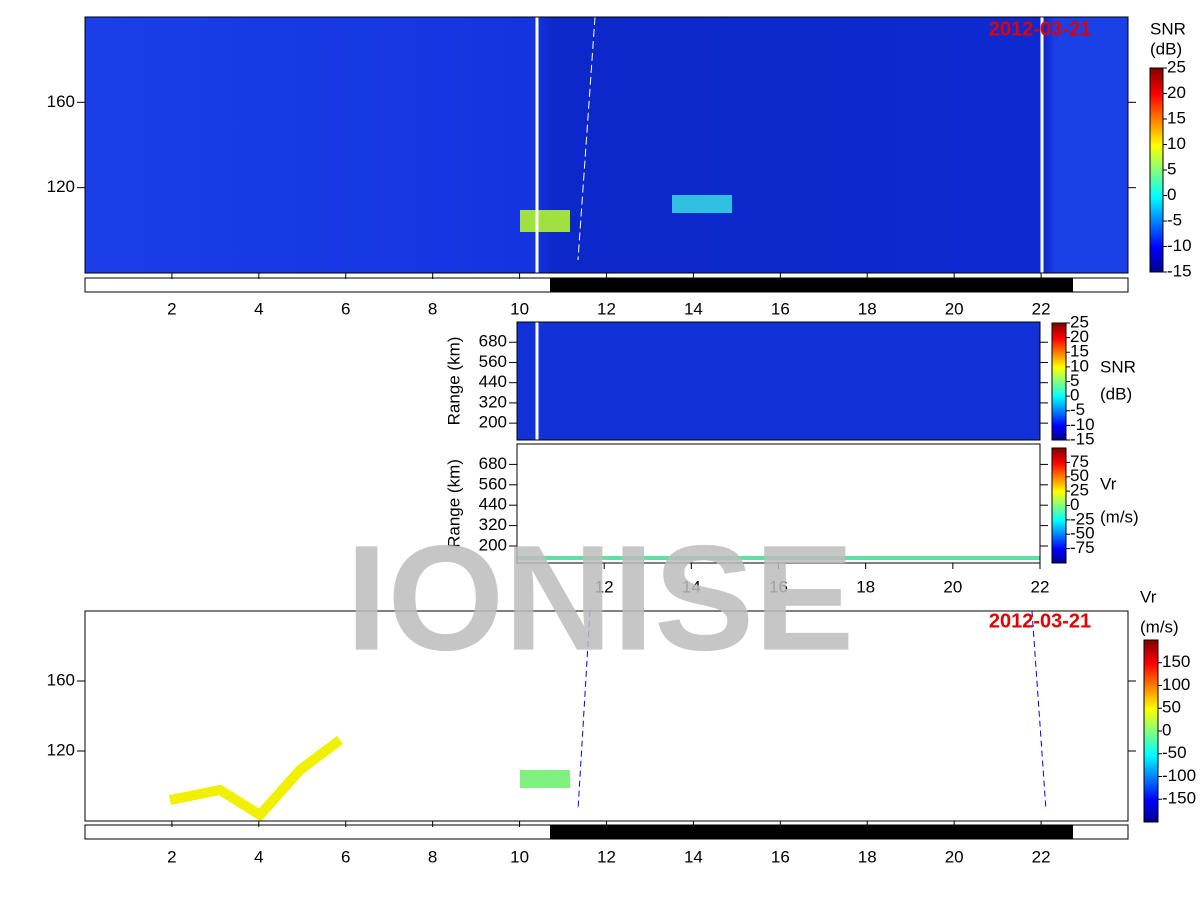 The height and width of the screenshot is (900, 1200). Describe the element at coordinates (1179, 775) in the screenshot. I see `colorbar-tick-label: -100` at that location.